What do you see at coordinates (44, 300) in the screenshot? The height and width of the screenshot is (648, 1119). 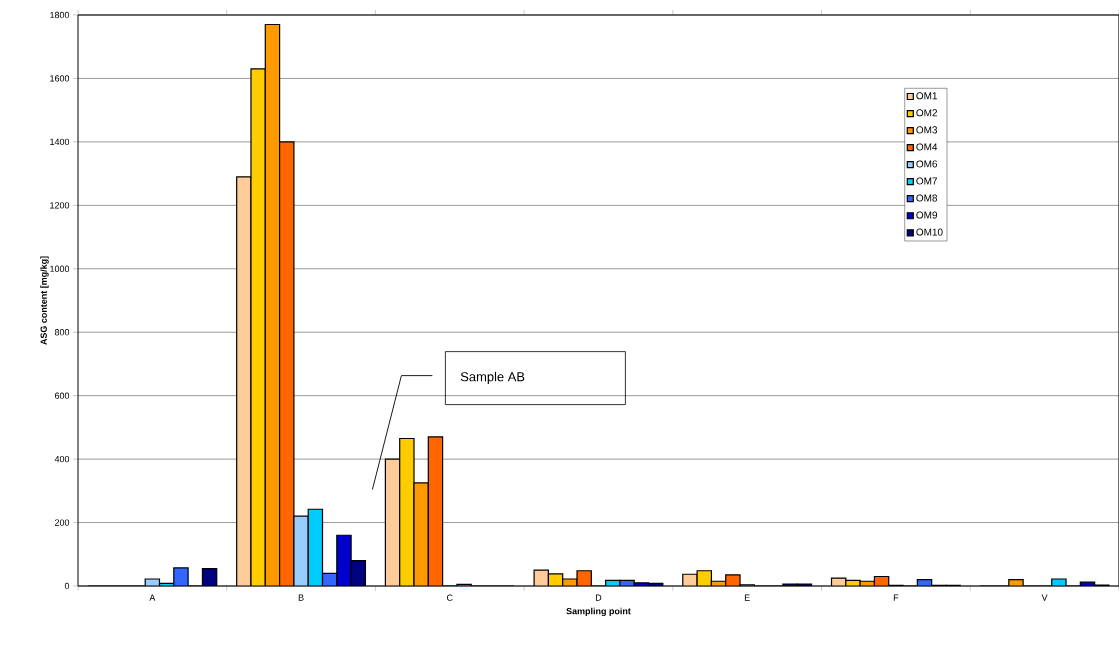 I see `y-axis-title: ASG content [mg/kg]` at bounding box center [44, 300].